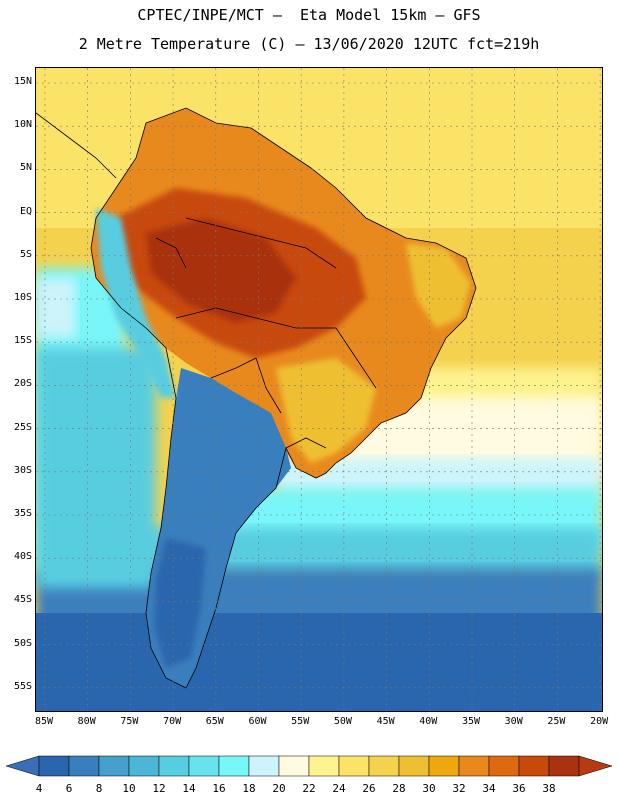  Describe the element at coordinates (279, 788) in the screenshot. I see `colorbar-label: 20` at that location.